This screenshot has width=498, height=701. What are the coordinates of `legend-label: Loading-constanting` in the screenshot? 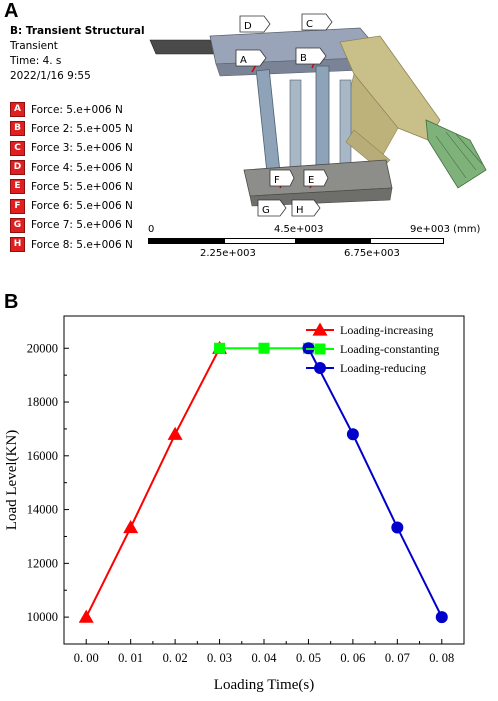 It's located at (389, 349).